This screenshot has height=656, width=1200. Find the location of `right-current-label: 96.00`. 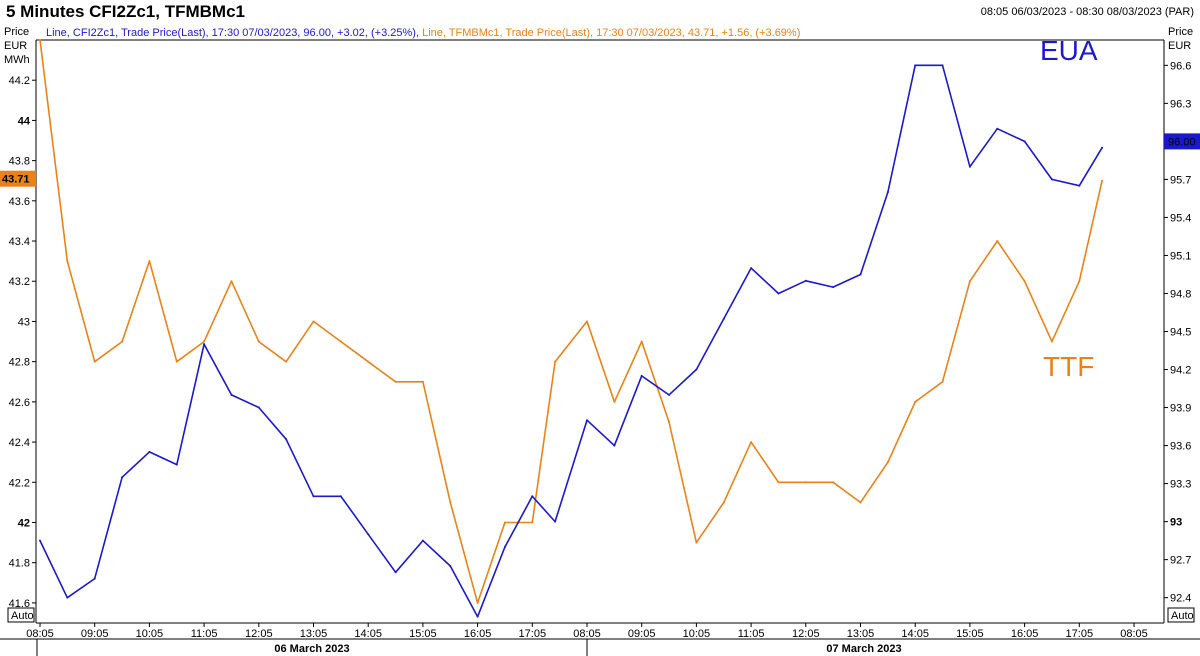

right-current-label: 96.00 is located at coordinates (1182, 142).